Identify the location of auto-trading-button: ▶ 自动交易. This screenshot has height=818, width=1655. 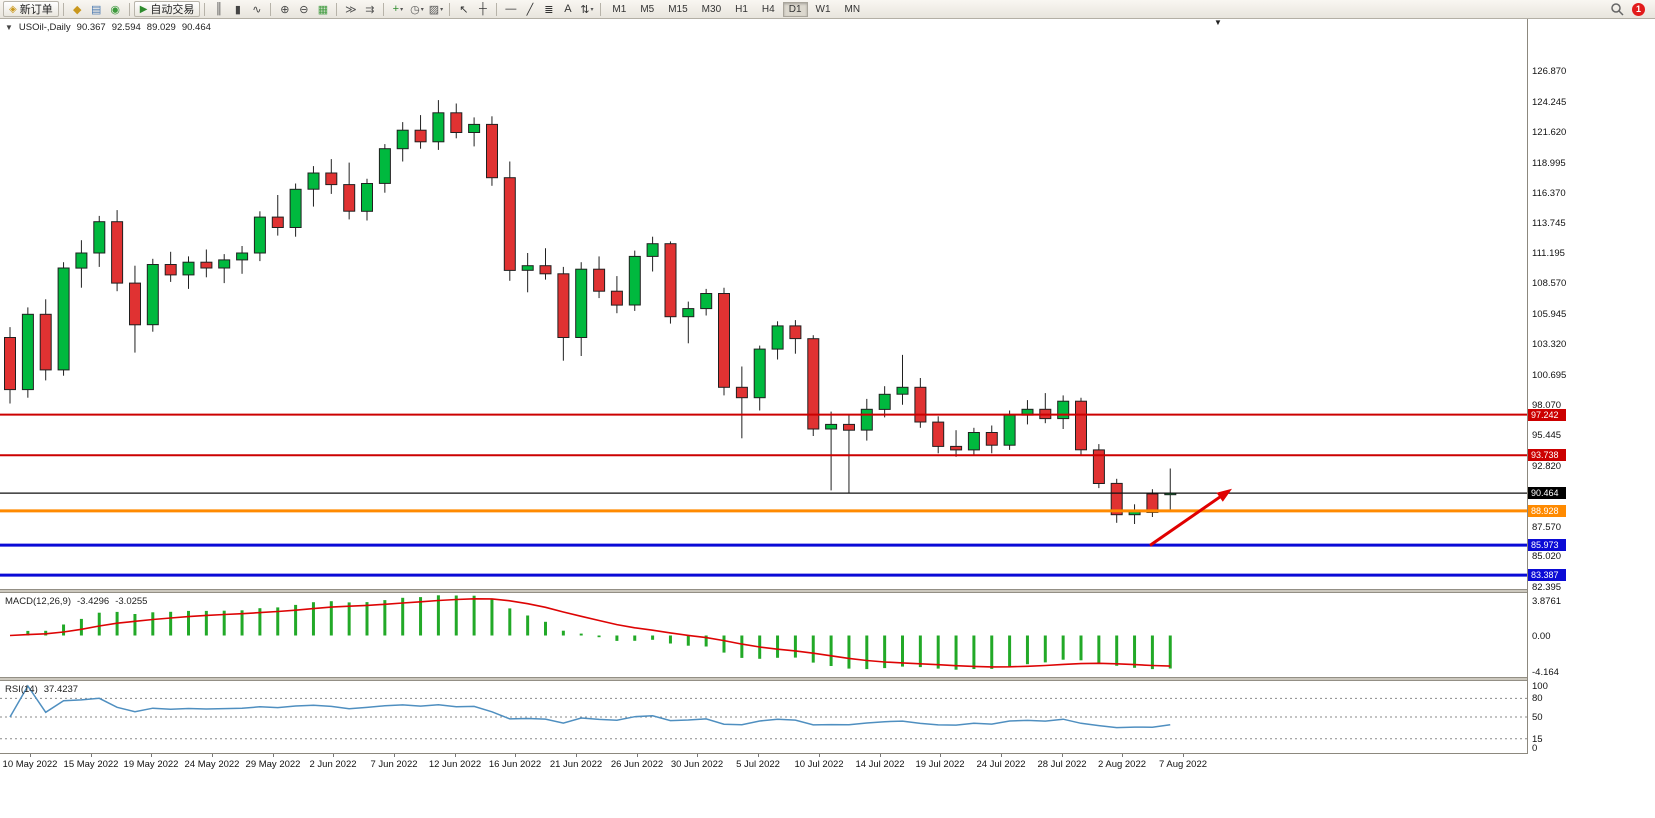
(167, 9).